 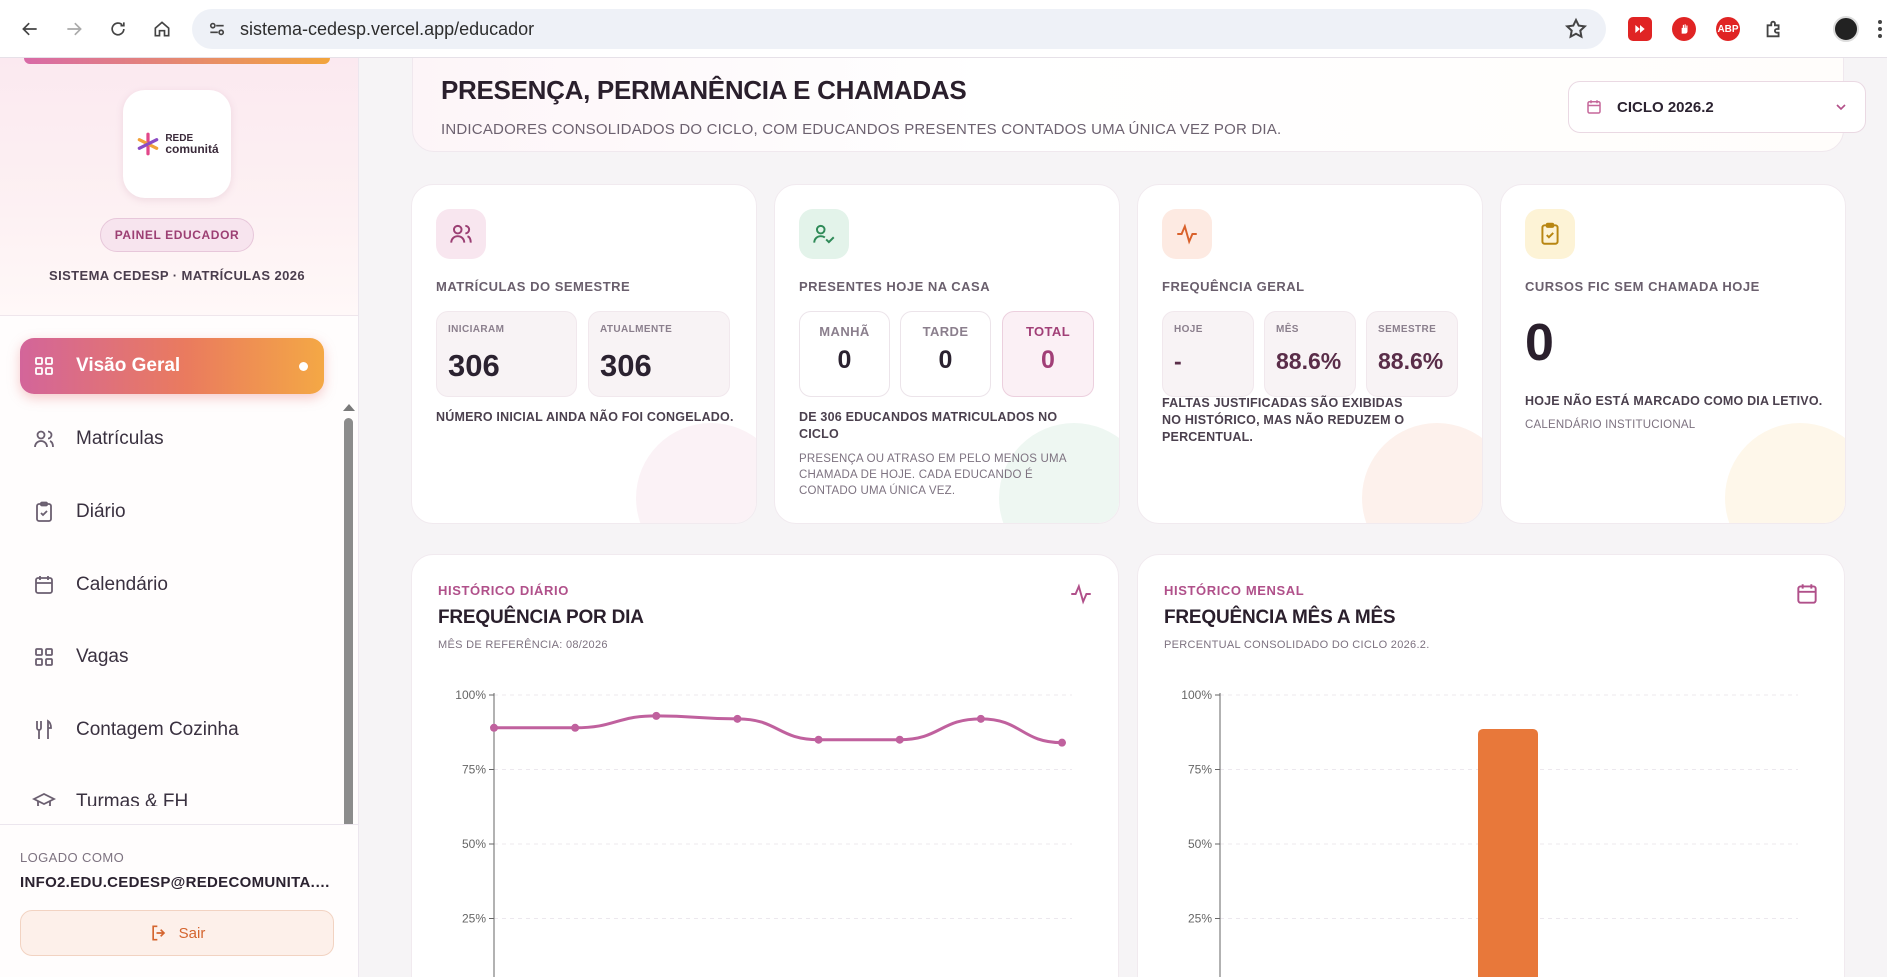 I want to click on logo: REDE comunitá, so click(x=177, y=144).